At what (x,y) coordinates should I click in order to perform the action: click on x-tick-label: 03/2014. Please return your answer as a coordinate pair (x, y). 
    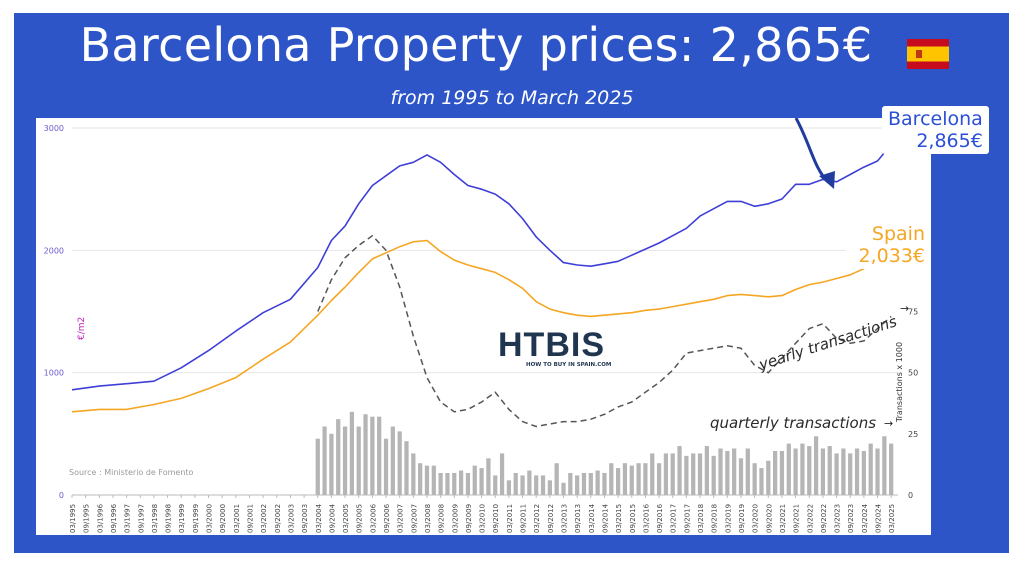
    Looking at the image, I should click on (592, 518).